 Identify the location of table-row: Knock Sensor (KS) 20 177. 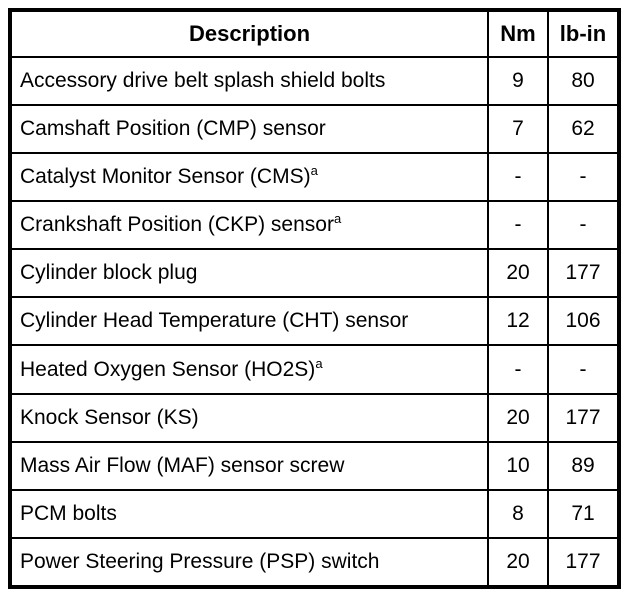
(314, 417).